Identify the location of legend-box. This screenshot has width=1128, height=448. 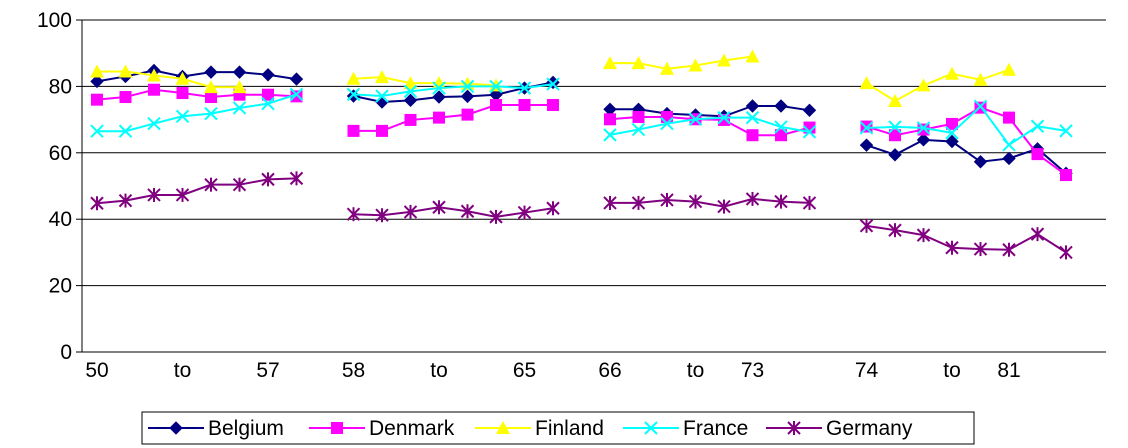
(558, 428).